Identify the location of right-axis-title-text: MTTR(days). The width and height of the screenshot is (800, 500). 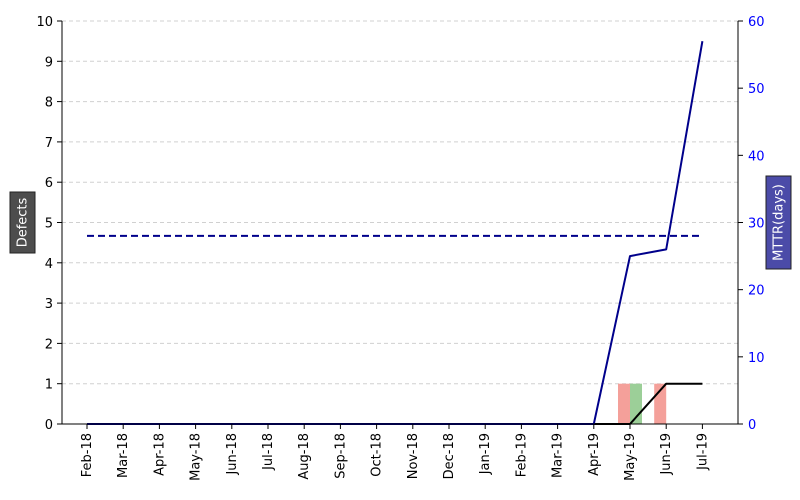
(779, 222).